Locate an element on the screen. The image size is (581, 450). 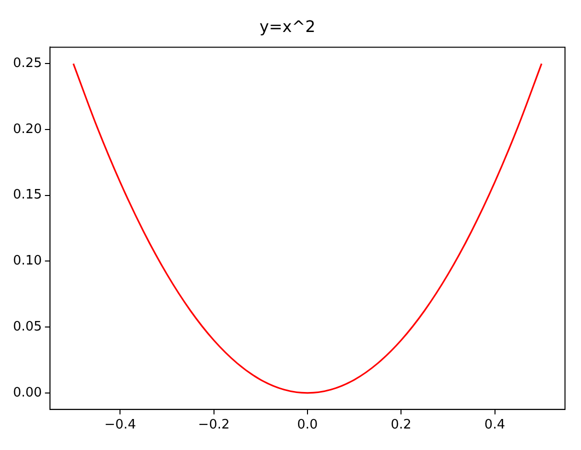
y-tick-label: 0.00 is located at coordinates (27, 392).